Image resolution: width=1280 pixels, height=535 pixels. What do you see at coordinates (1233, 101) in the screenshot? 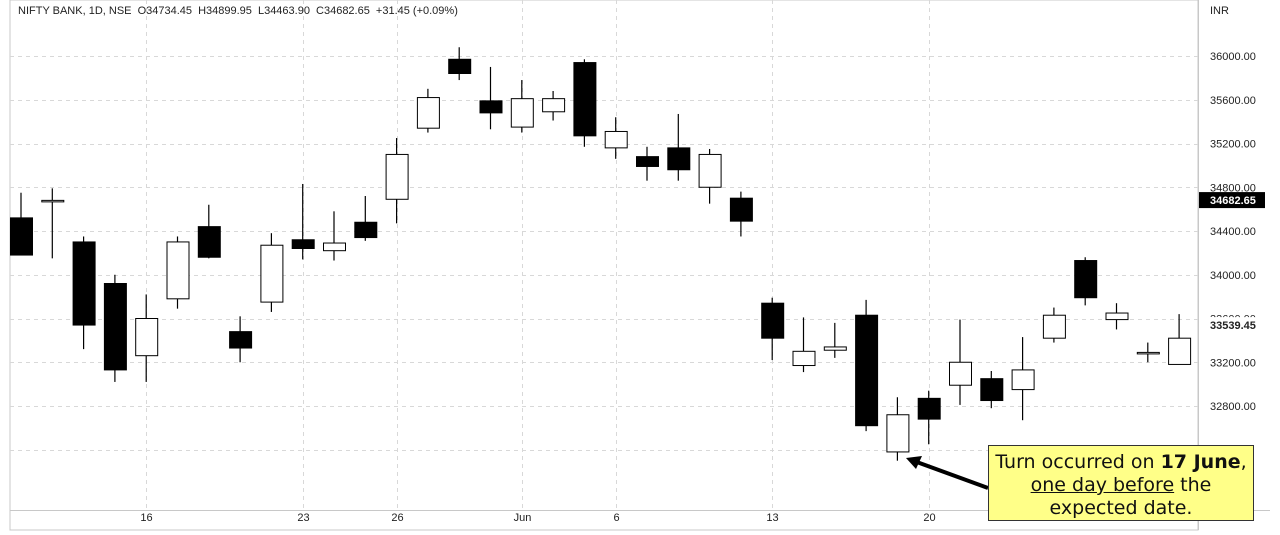
I see `y-tick-label: 35600.00` at bounding box center [1233, 101].